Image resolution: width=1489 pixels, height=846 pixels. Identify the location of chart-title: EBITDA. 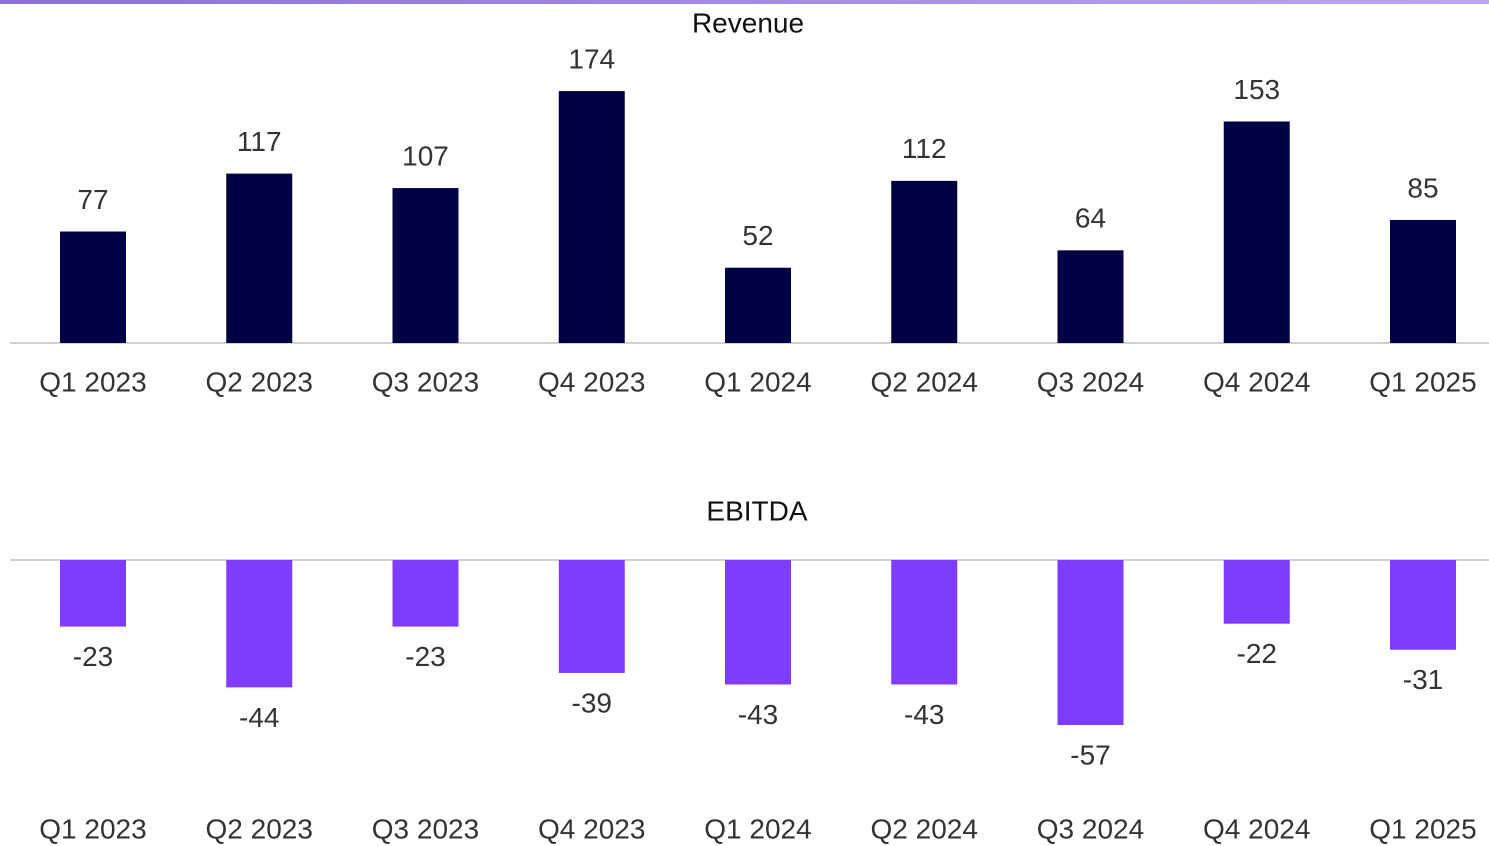
(756, 510).